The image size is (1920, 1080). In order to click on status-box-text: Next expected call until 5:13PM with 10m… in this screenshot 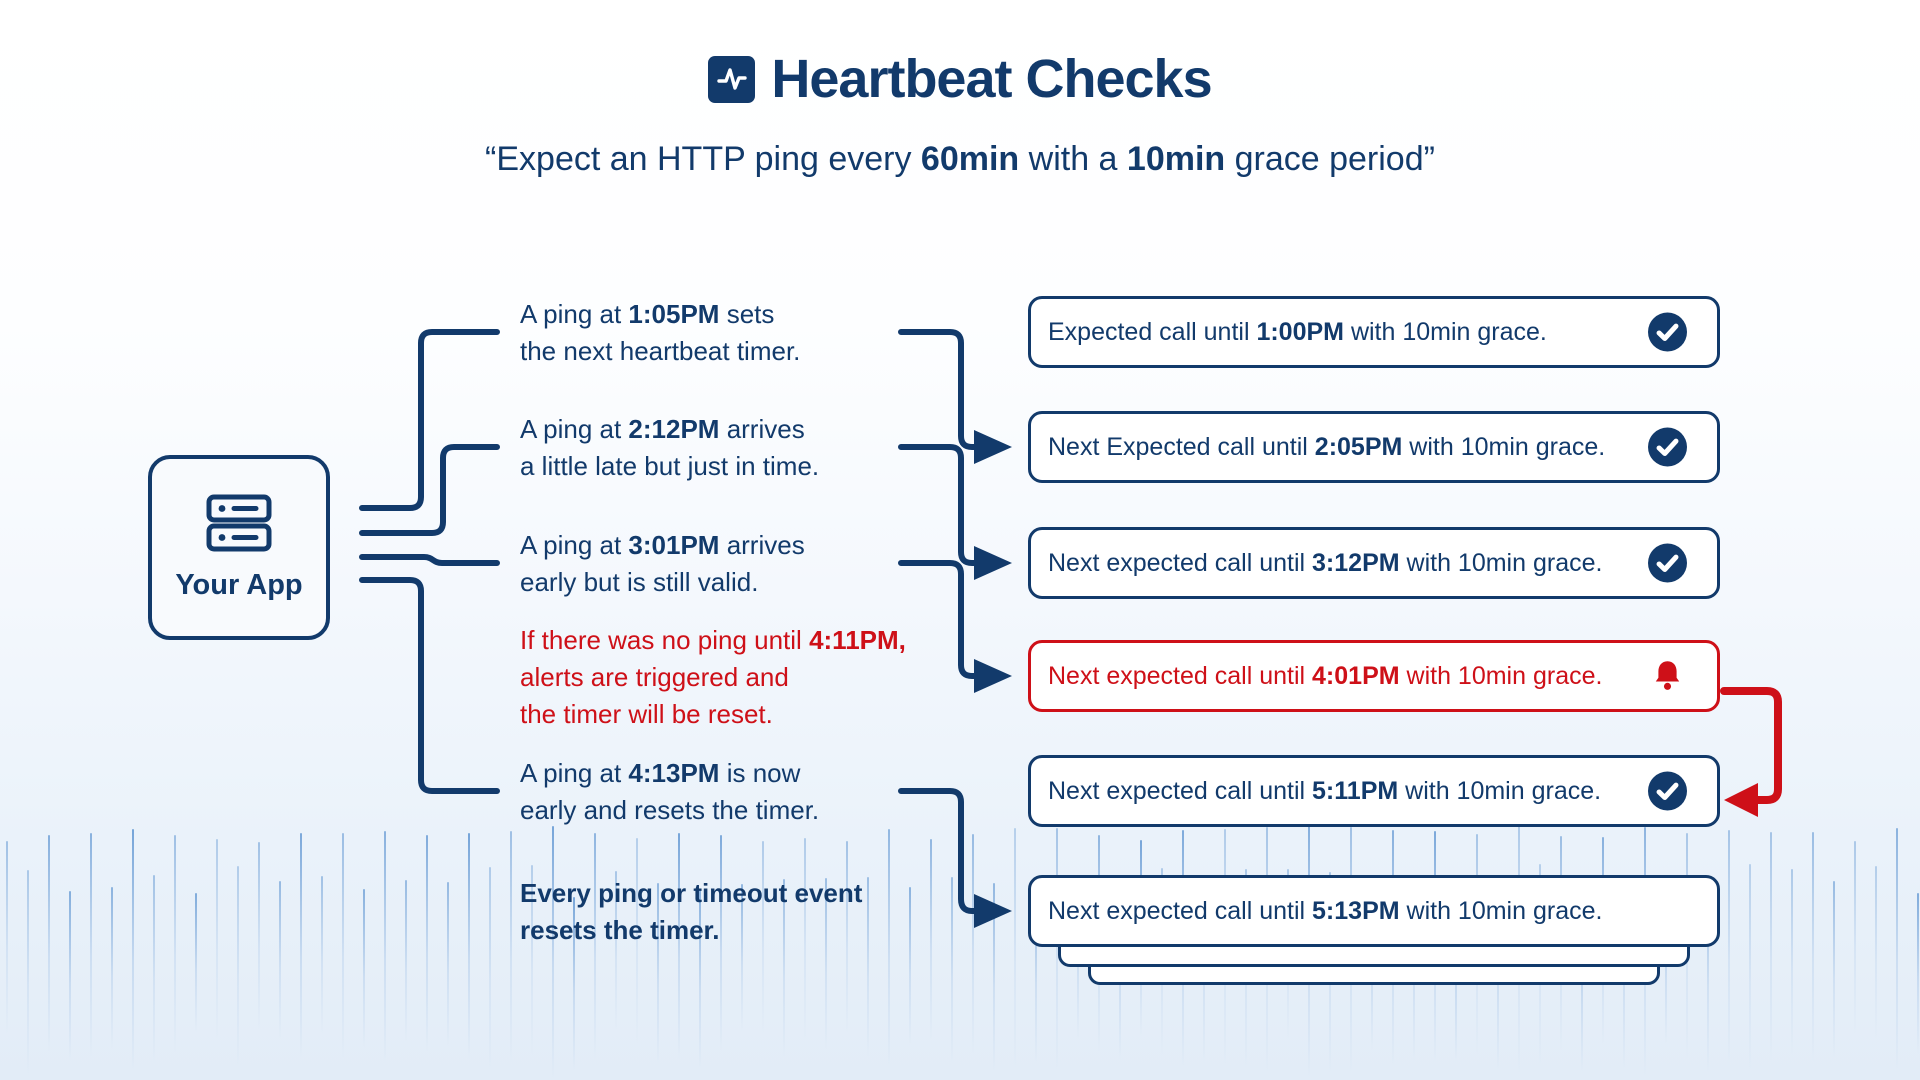, I will do `click(1325, 910)`.